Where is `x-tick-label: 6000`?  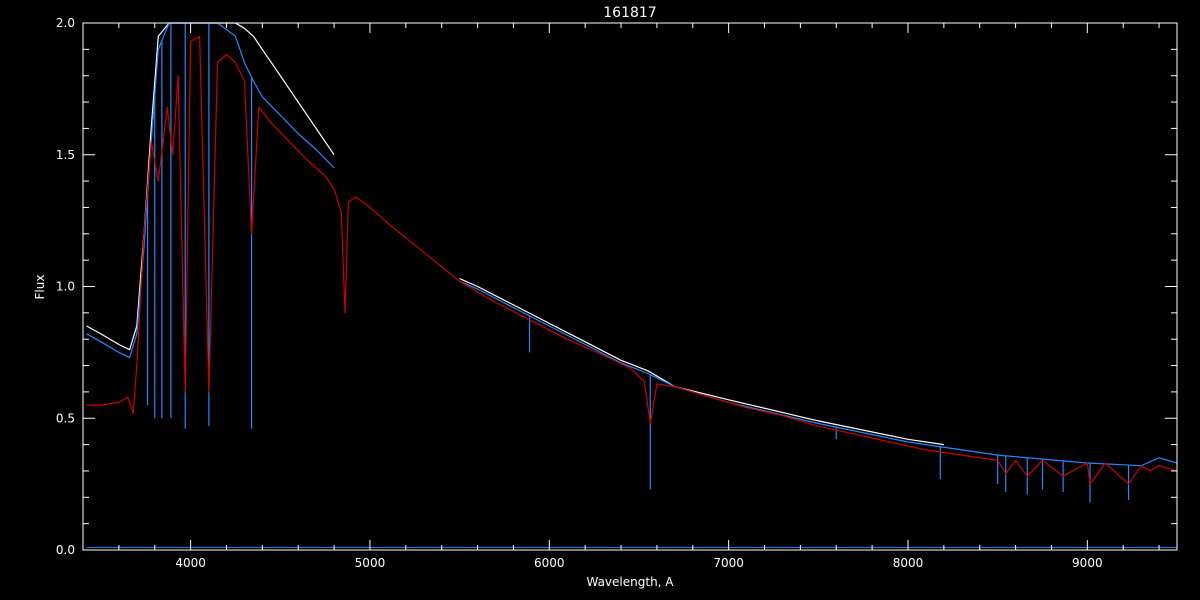 x-tick-label: 6000 is located at coordinates (549, 563).